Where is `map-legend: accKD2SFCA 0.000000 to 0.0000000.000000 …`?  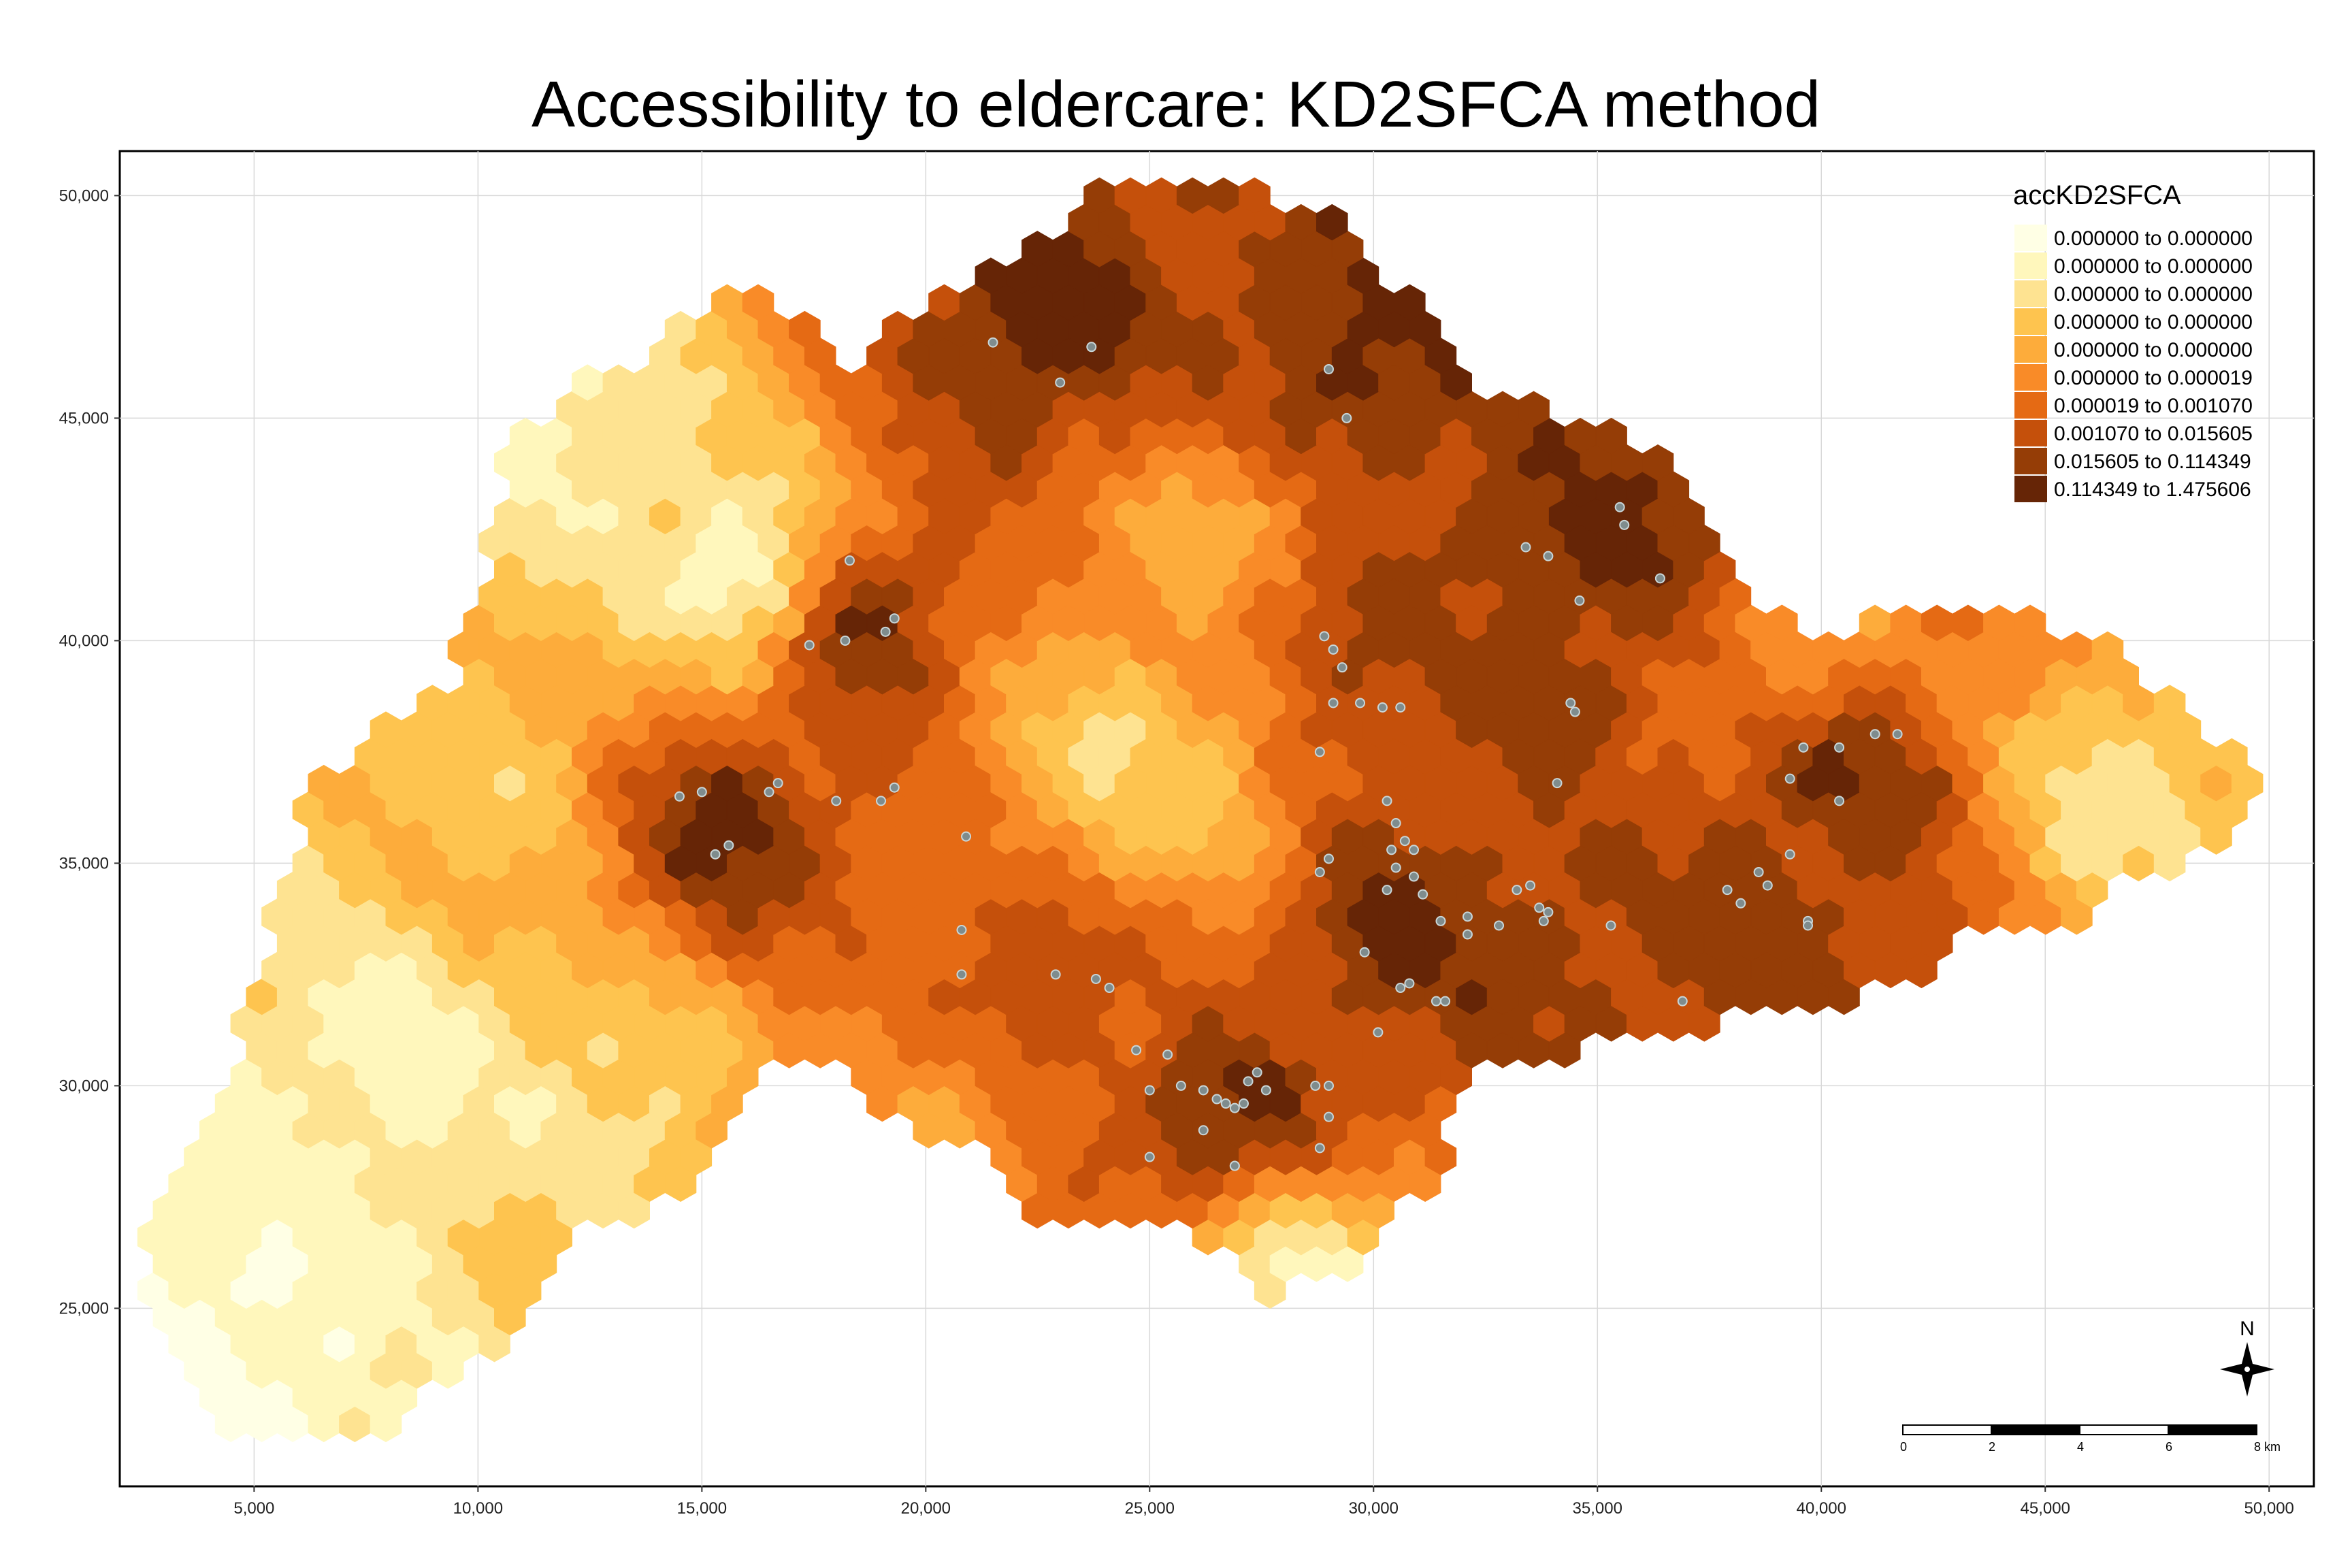
map-legend: accKD2SFCA 0.000000 to 0.0000000.000000 … is located at coordinates (2133, 341).